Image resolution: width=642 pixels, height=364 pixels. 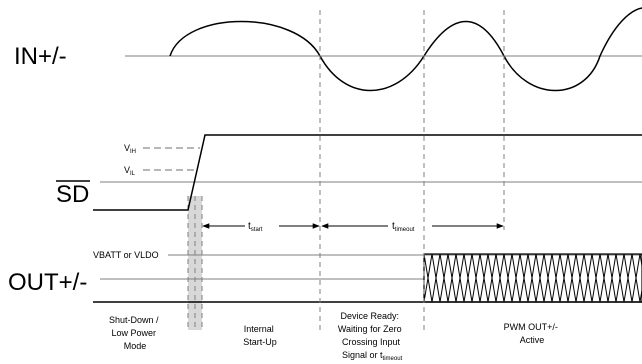 What do you see at coordinates (130, 171) in the screenshot?
I see `vil-label: VIL` at bounding box center [130, 171].